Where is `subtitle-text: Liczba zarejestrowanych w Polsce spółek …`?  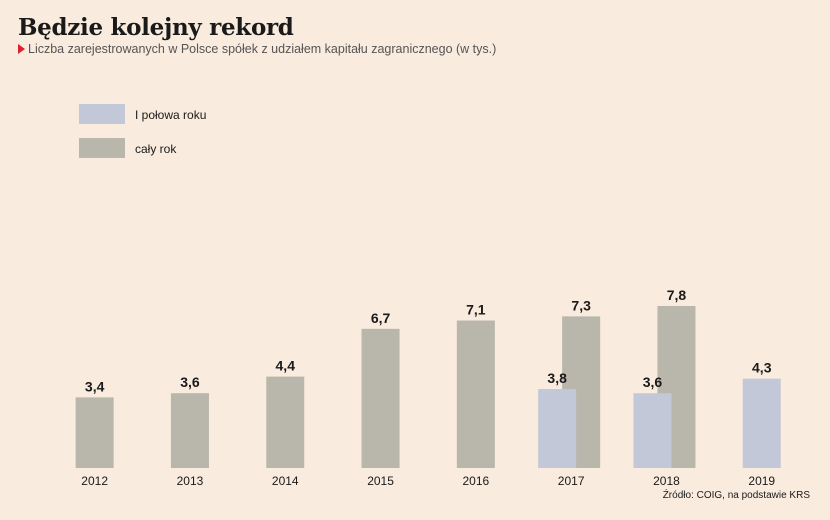 subtitle-text: Liczba zarejestrowanych w Polsce spółek … is located at coordinates (262, 49).